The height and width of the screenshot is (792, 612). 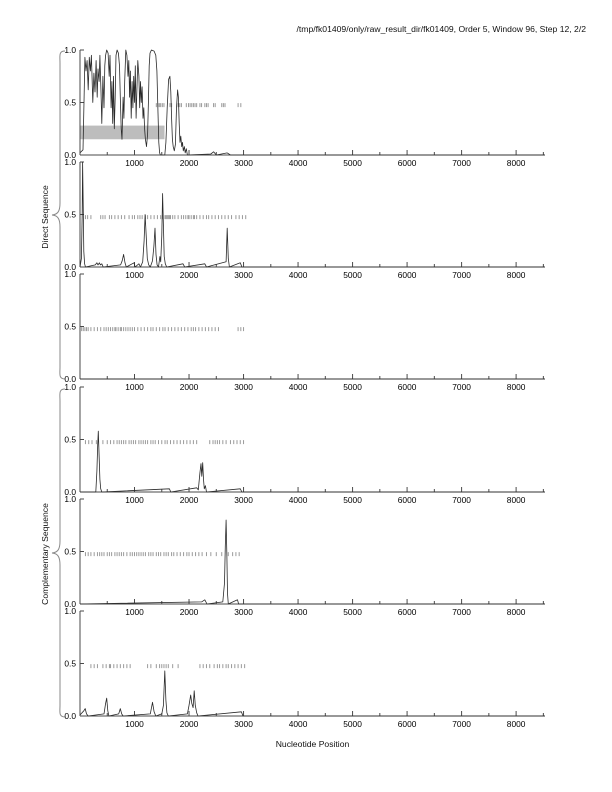 I want to click on direct-group-brace, so click(x=58, y=215).